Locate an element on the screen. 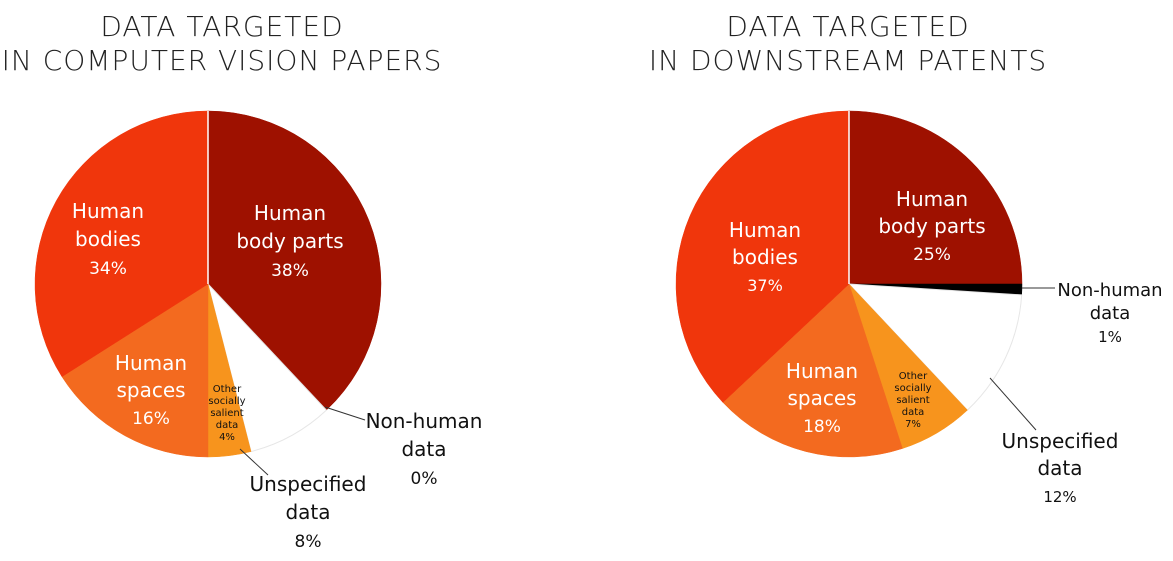 This screenshot has width=1173, height=561. slice-label: Other socially salient data 4% is located at coordinates (226, 413).